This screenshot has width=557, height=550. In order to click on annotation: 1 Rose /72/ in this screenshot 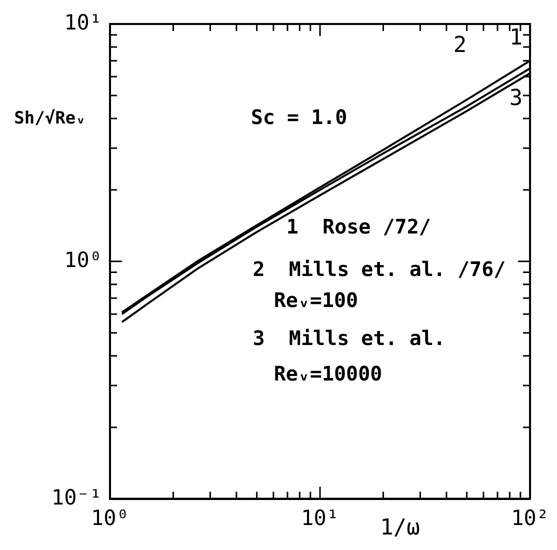, I will do `click(358, 226)`.